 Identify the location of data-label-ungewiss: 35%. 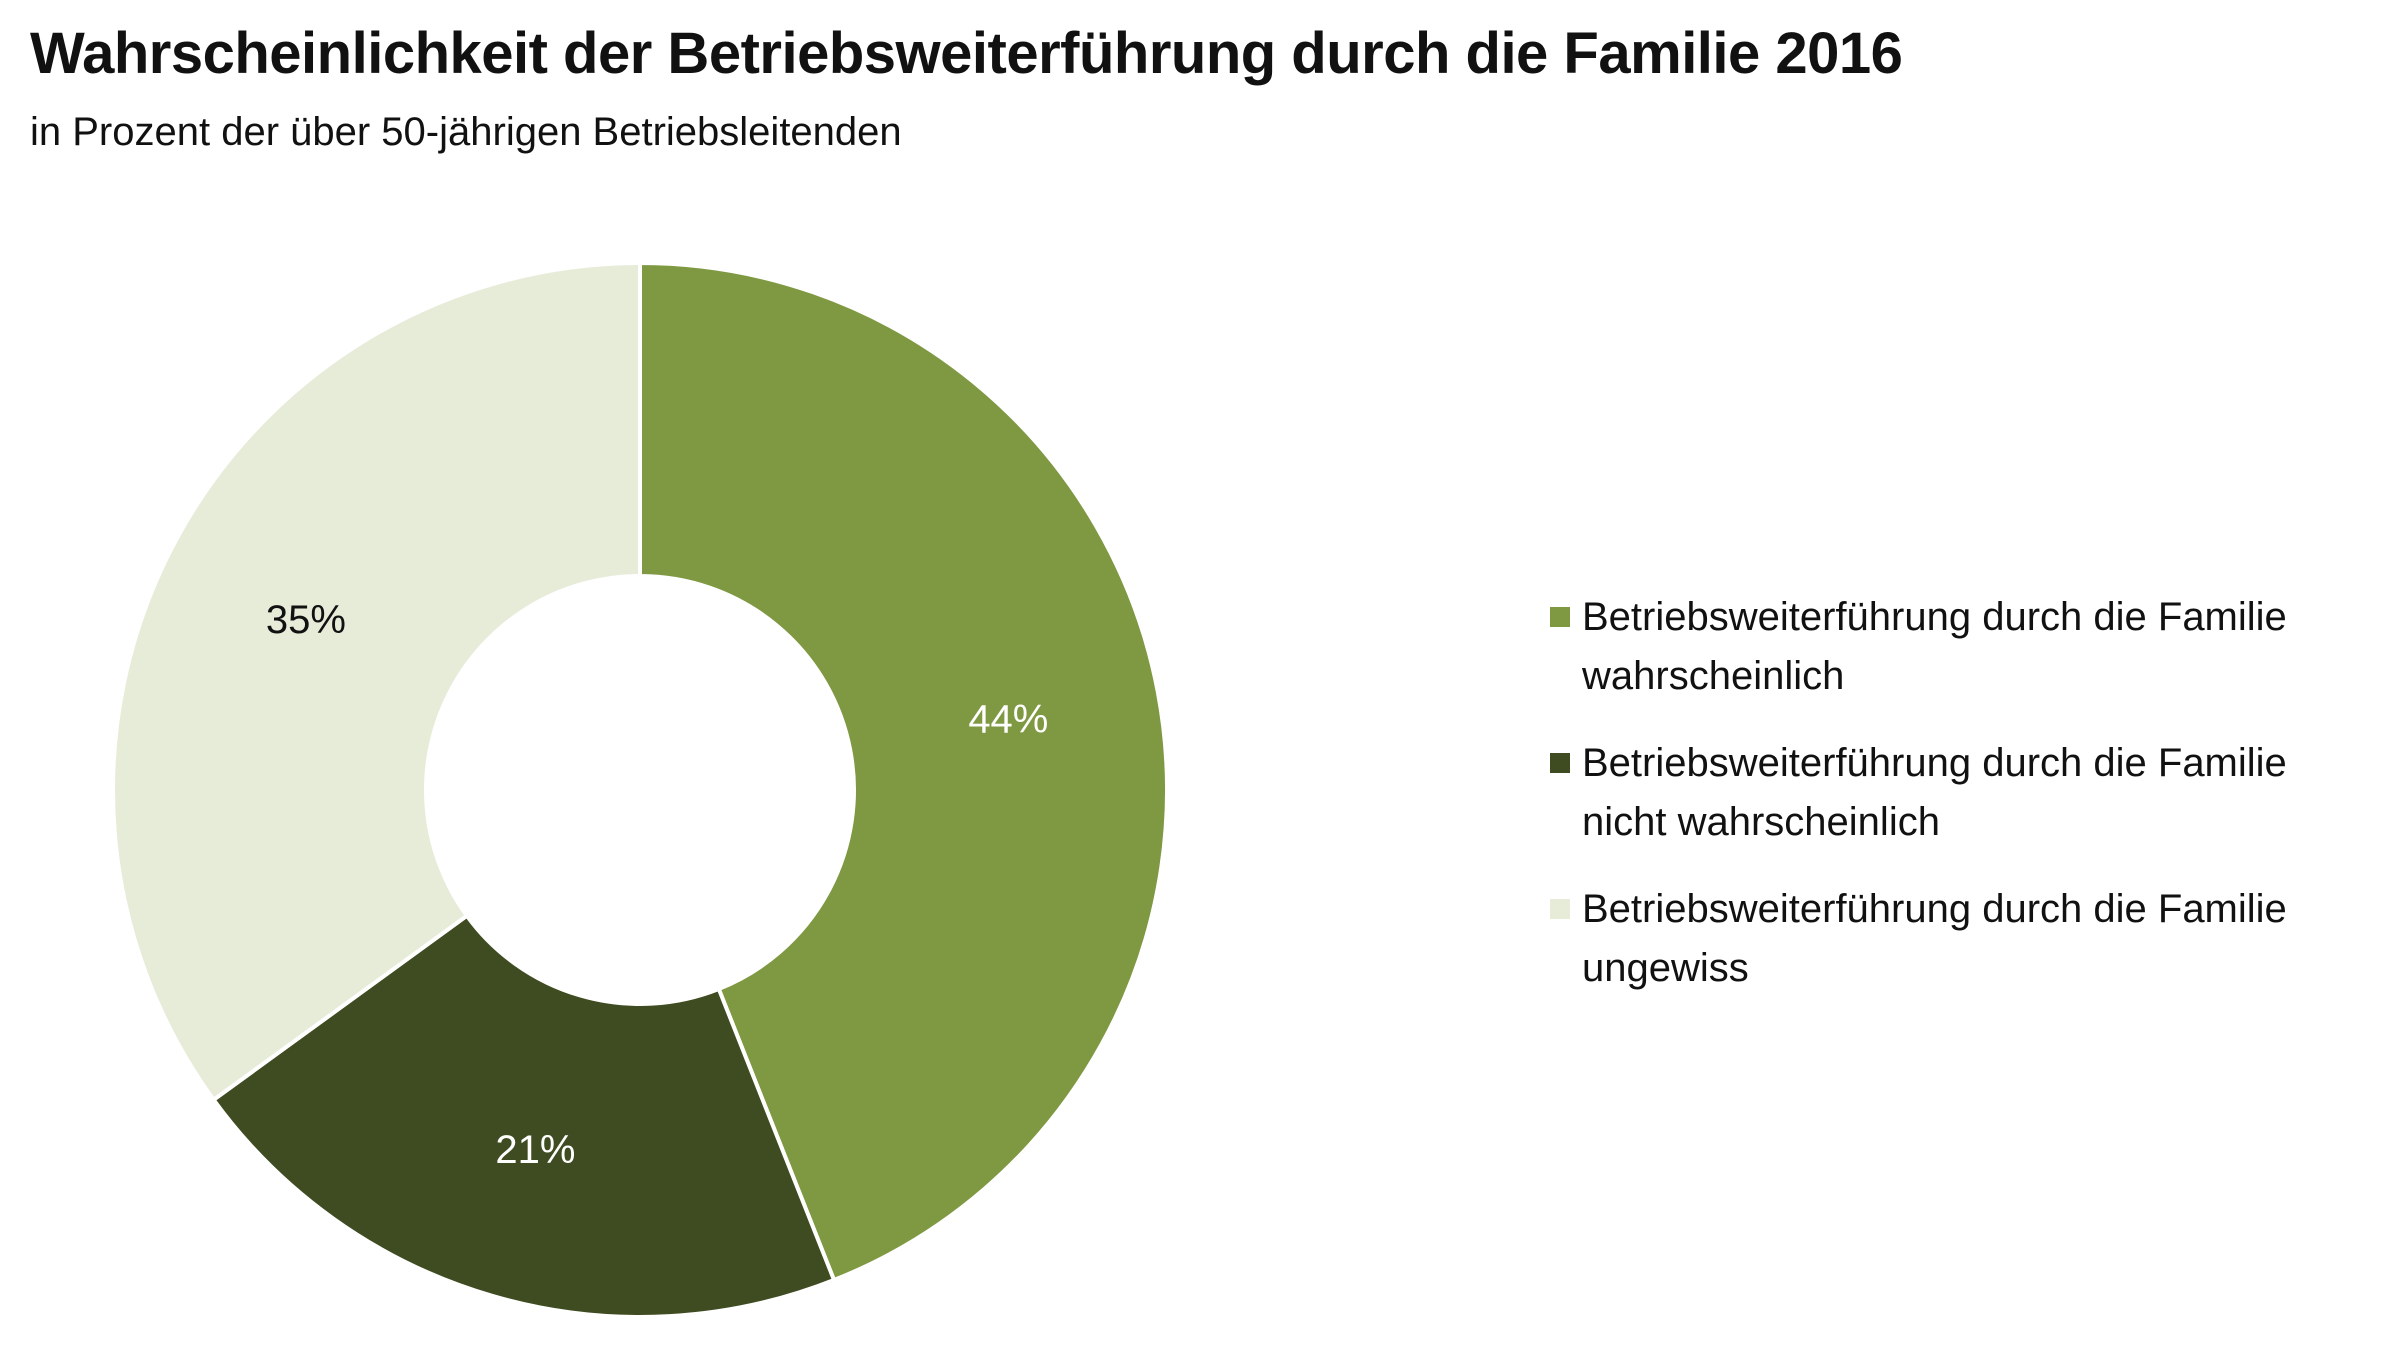
(306, 620).